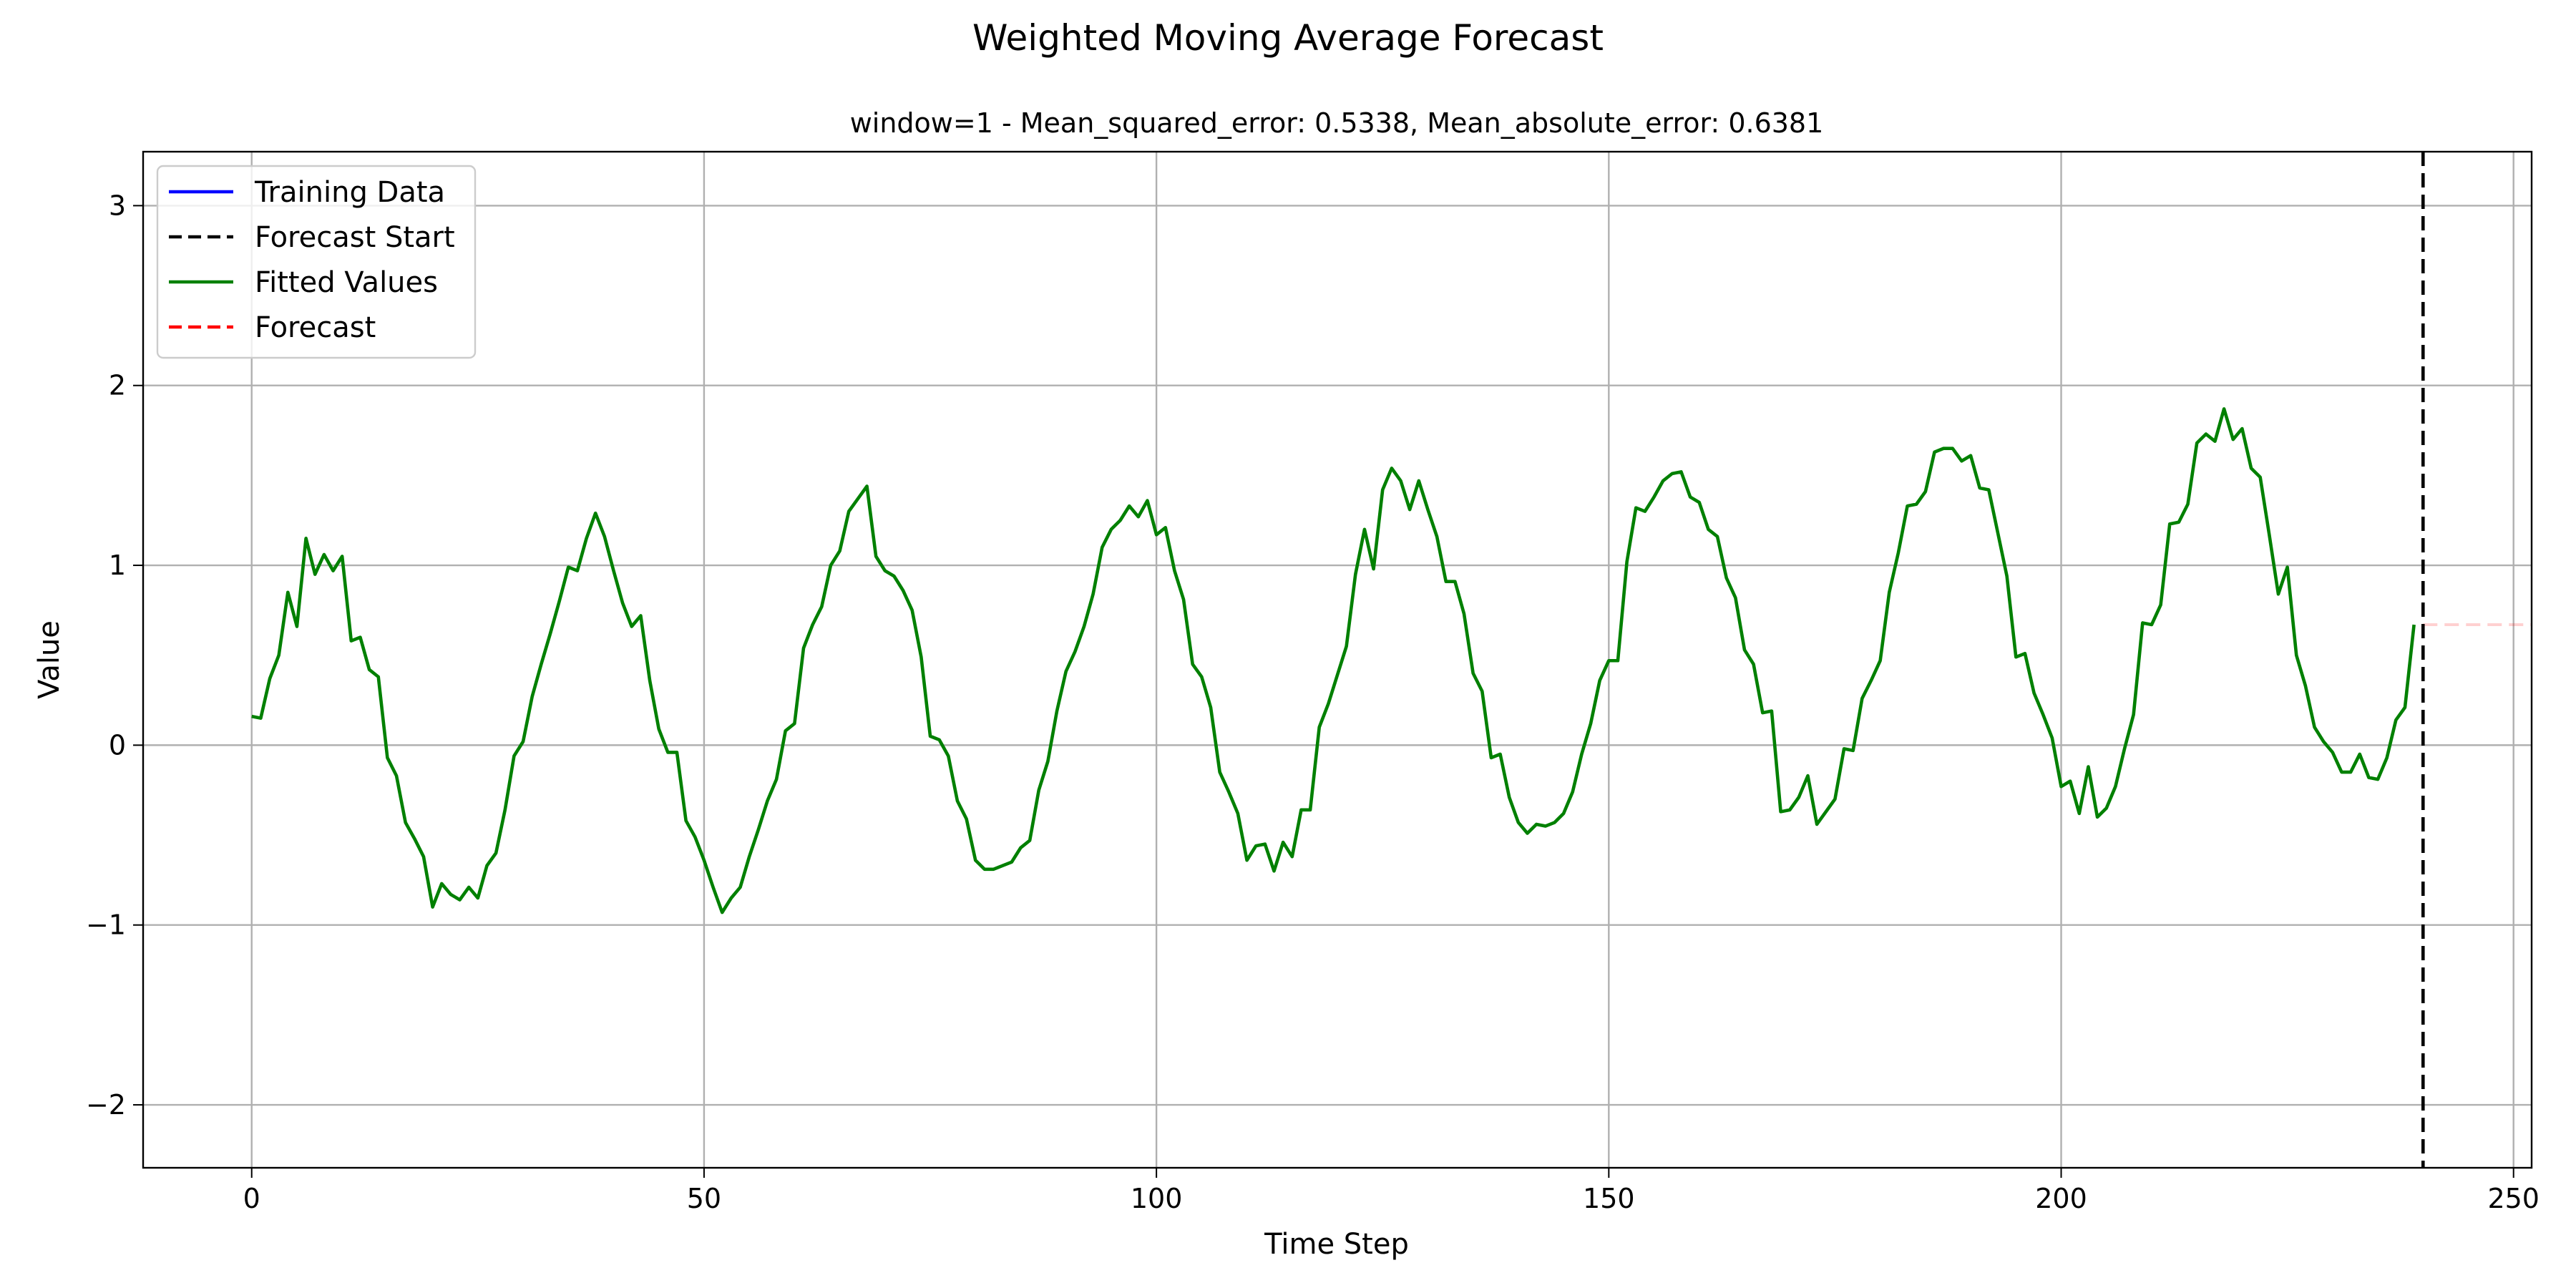  What do you see at coordinates (1336, 1244) in the screenshot?
I see `x-axis-label: Time Step` at bounding box center [1336, 1244].